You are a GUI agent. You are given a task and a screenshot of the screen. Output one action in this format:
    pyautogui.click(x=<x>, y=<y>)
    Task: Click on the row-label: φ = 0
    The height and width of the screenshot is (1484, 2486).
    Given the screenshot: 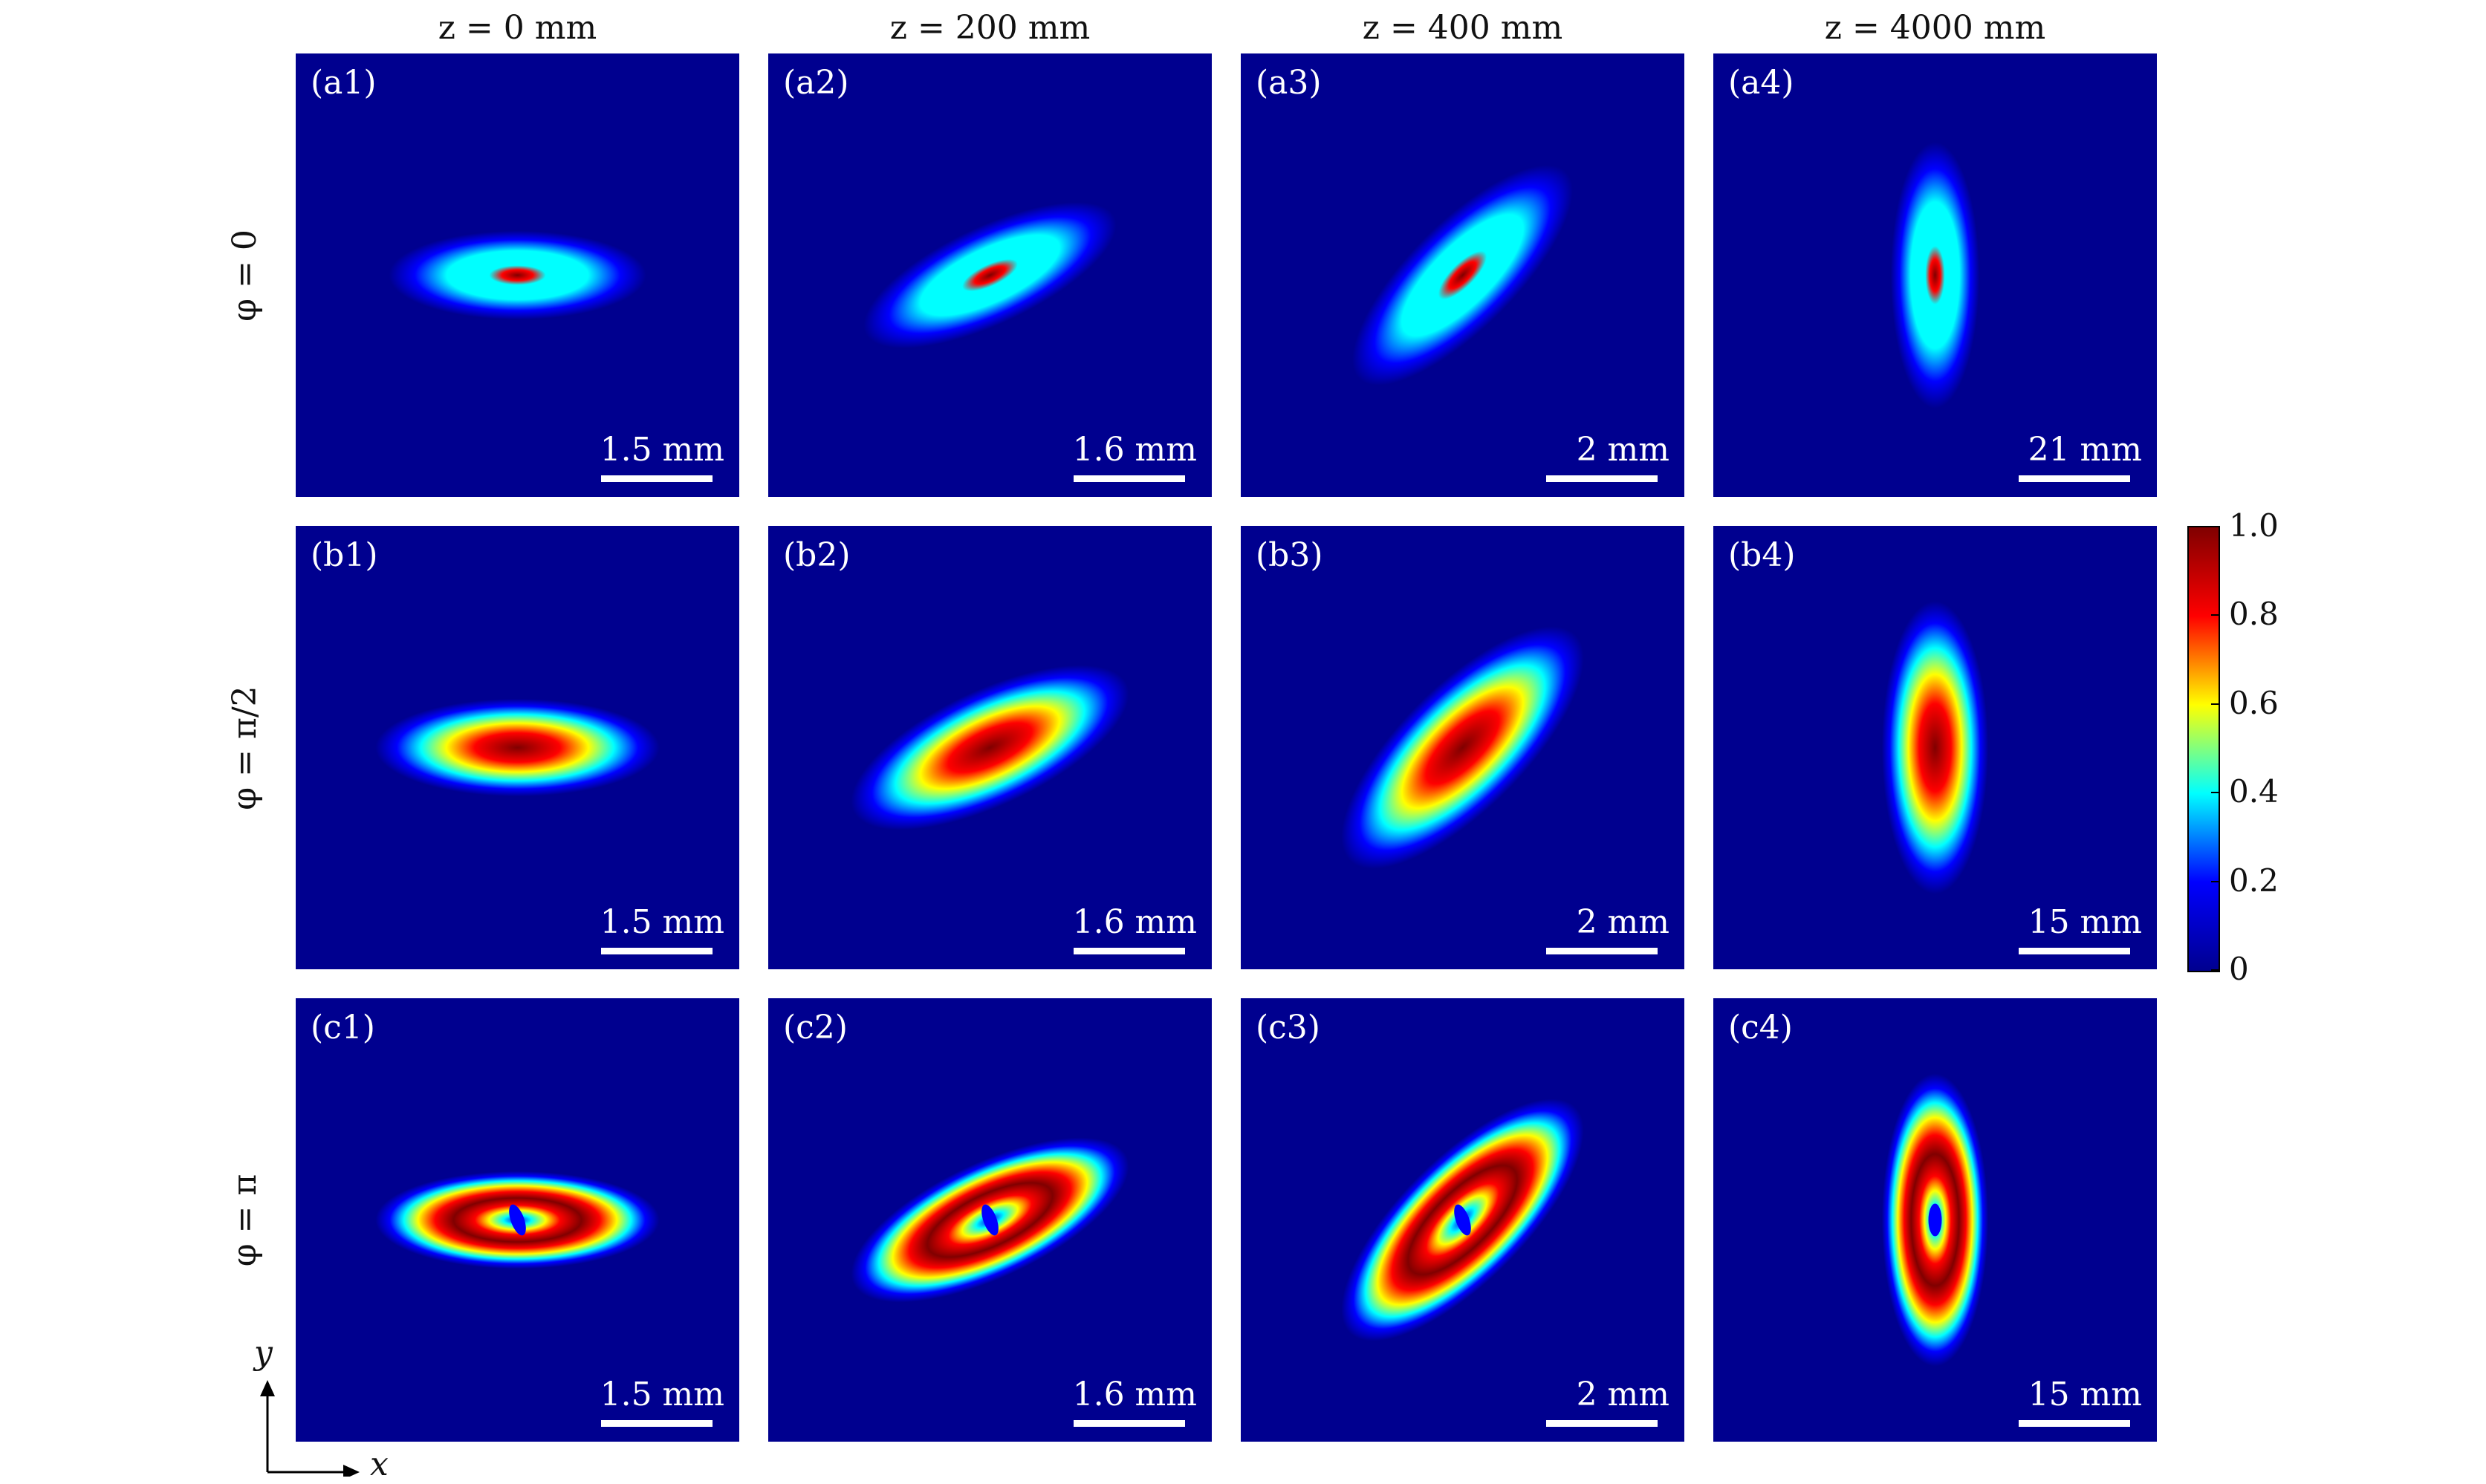 What is the action you would take?
    pyautogui.click(x=245, y=275)
    